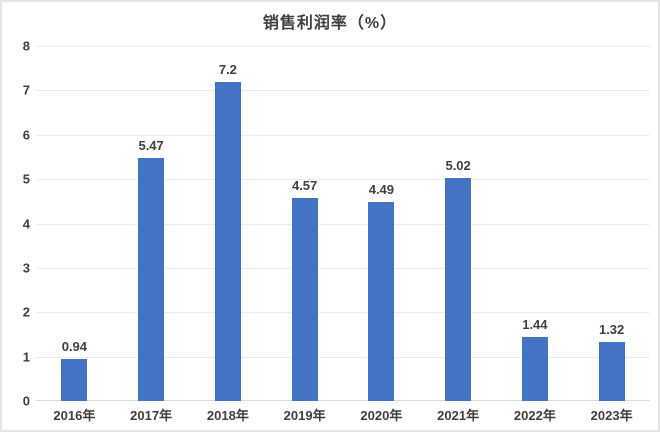  I want to click on x-tick-label: 2023年, so click(611, 415).